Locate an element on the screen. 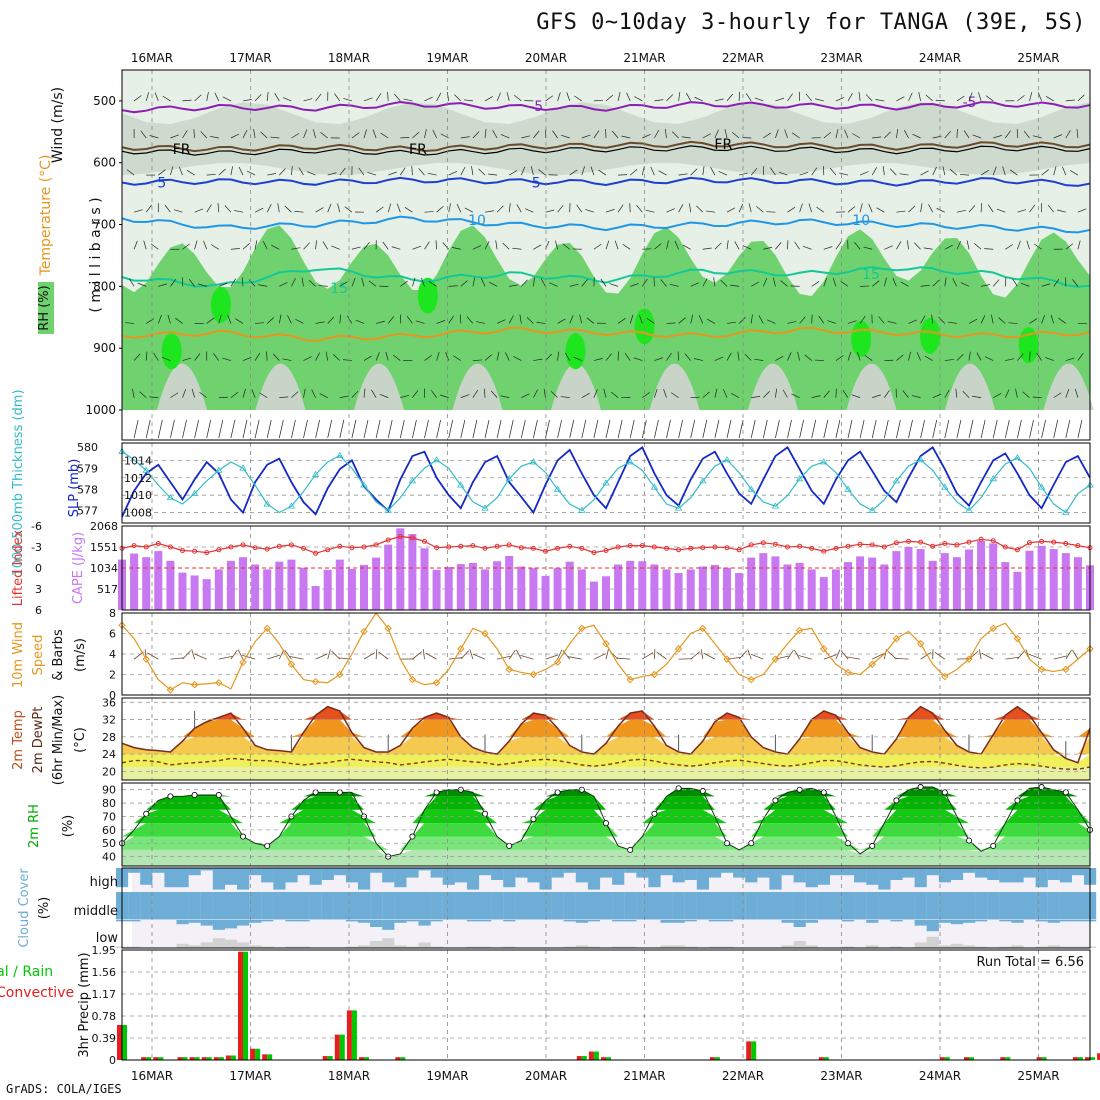 This screenshot has width=1100, height=1100. axis-label: 2m Temp is located at coordinates (18, 740).